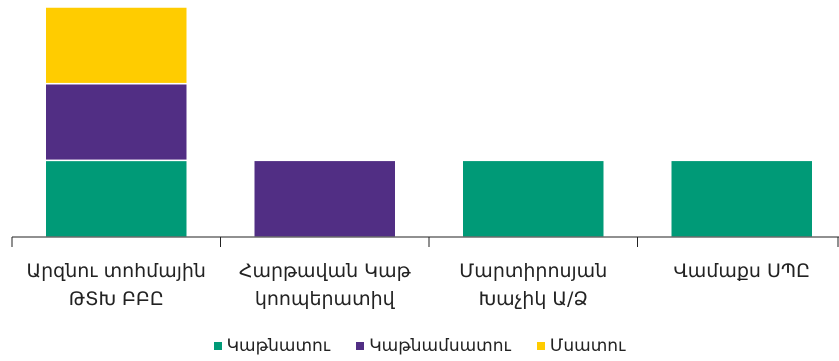  Describe the element at coordinates (533, 285) in the screenshot. I see `x-tick-label: Մարտիրոսյան Խաչիկ Ա/Ձ` at that location.